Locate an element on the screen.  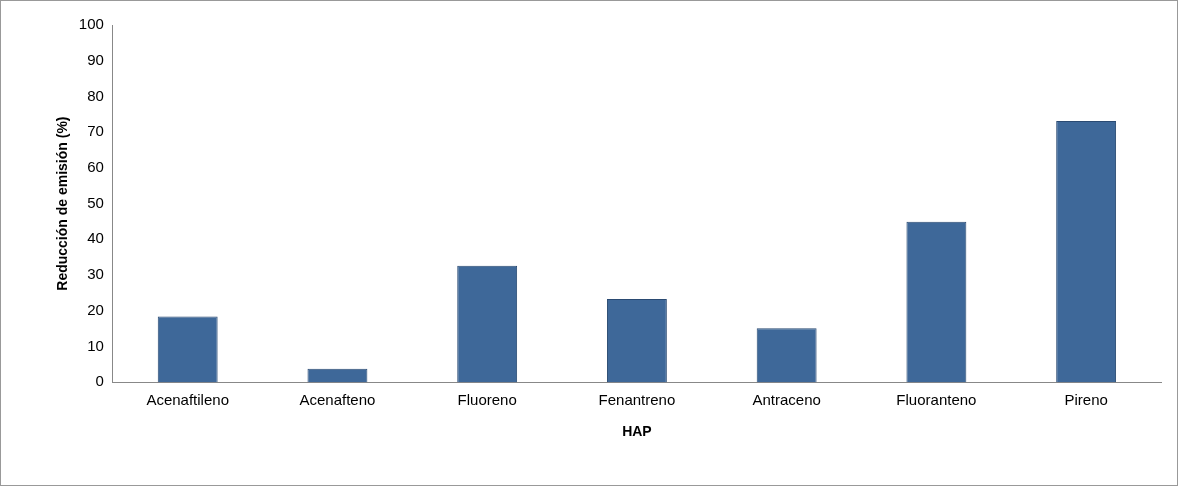
y-tick-label: 80 is located at coordinates (95, 95).